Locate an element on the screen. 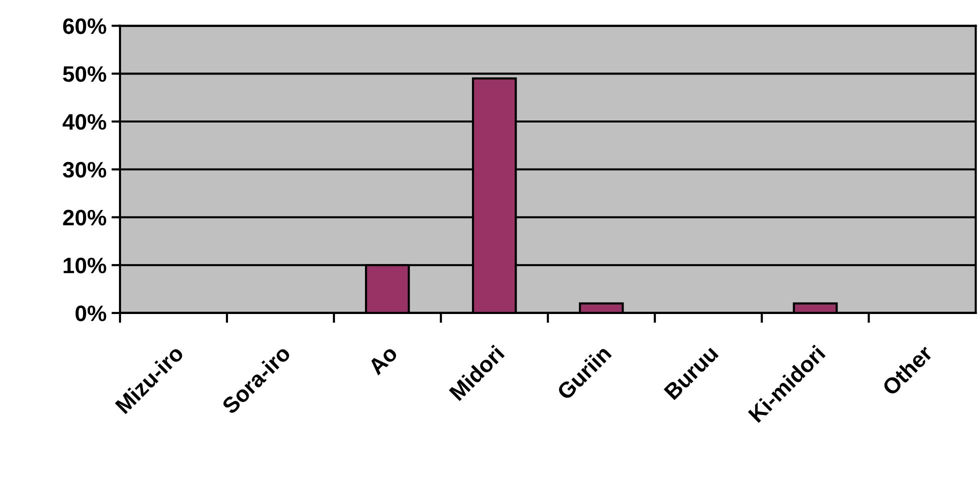 This screenshot has height=496, width=978. y-tick-label: 30% is located at coordinates (84, 170).